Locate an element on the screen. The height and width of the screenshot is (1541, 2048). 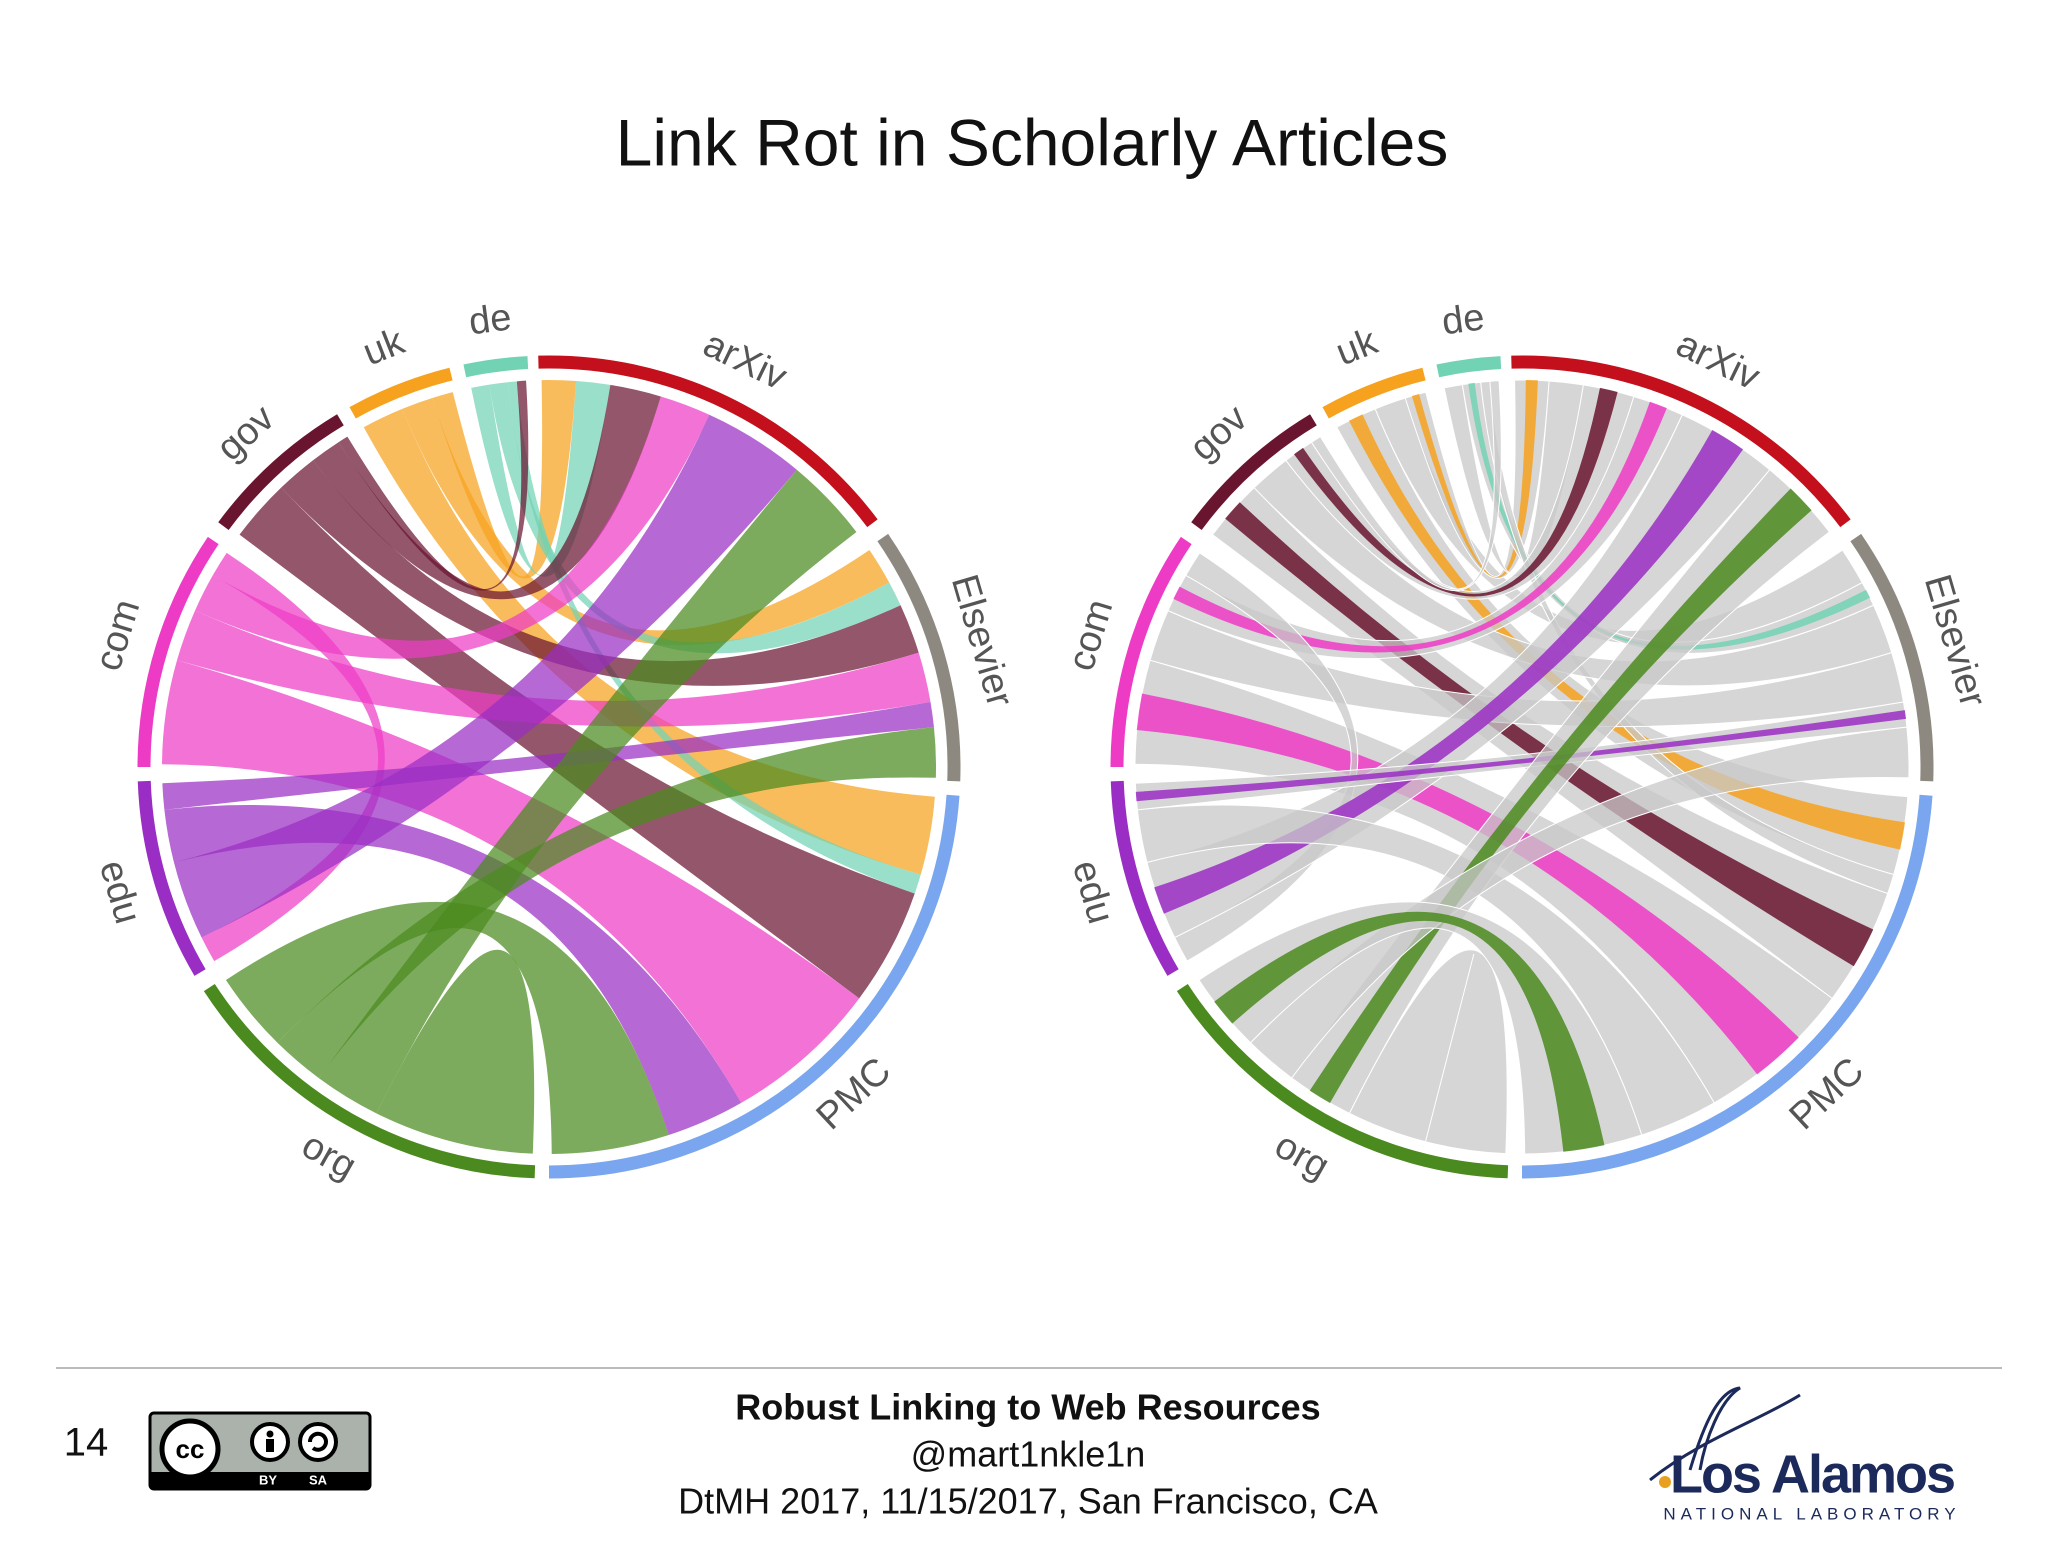
footer-event: DtMH 2017, 11/15/2017, San Francisco, CA is located at coordinates (1028, 1501).